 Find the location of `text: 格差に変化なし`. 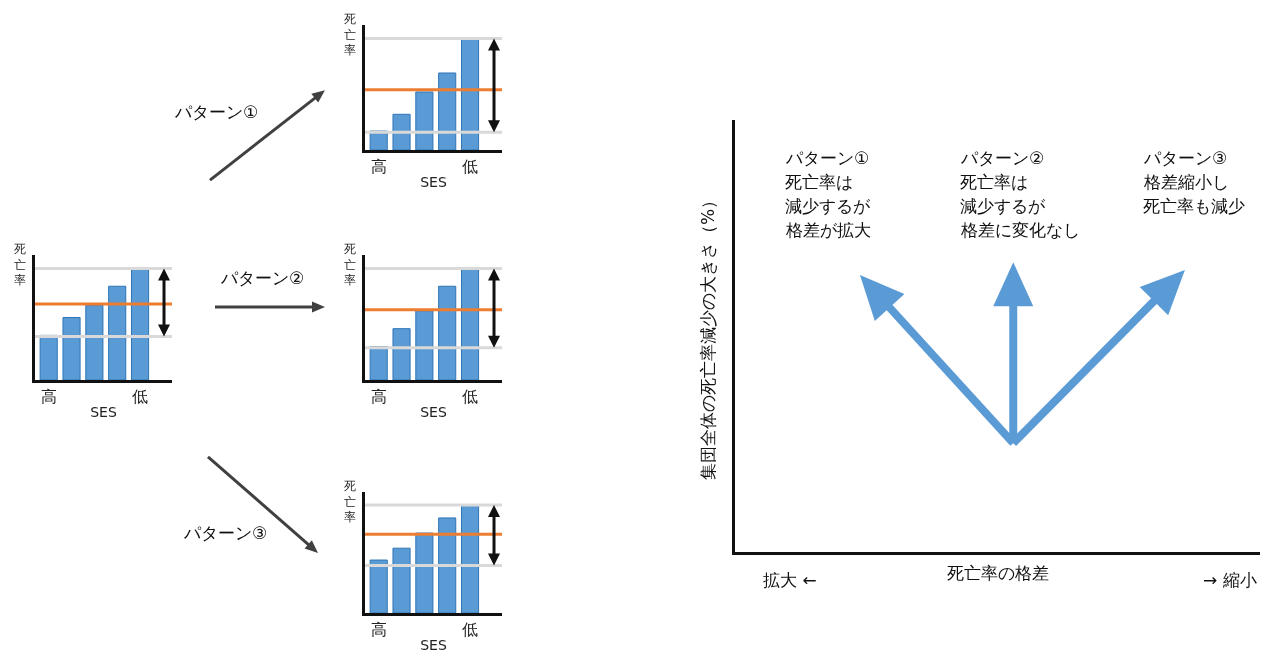

text: 格差に変化なし is located at coordinates (1020, 230).